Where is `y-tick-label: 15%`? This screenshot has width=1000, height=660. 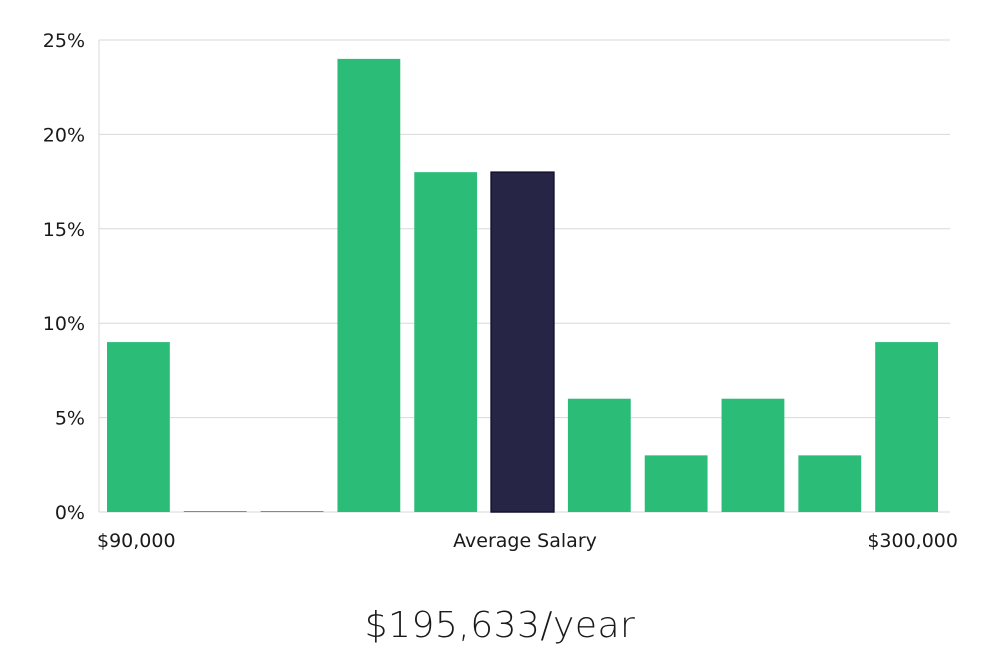
y-tick-label: 15% is located at coordinates (64, 230).